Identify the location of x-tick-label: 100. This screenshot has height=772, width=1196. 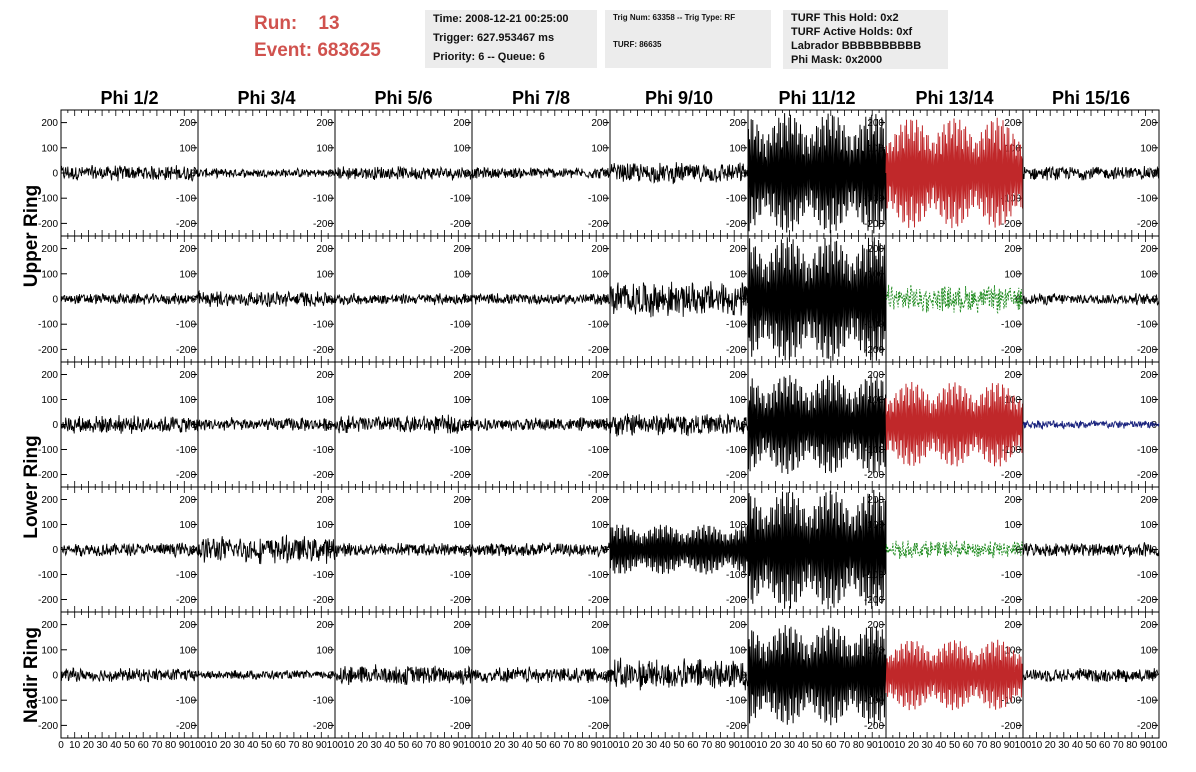
(472, 745).